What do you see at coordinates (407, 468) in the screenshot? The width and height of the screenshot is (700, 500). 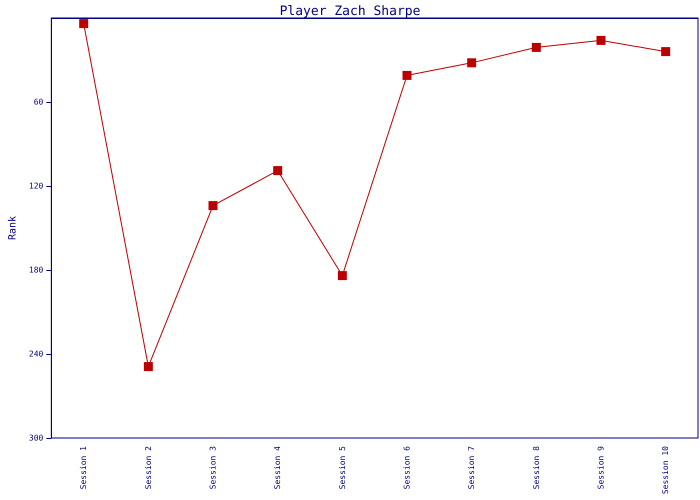 I see `x-tick-label: Session 6` at bounding box center [407, 468].